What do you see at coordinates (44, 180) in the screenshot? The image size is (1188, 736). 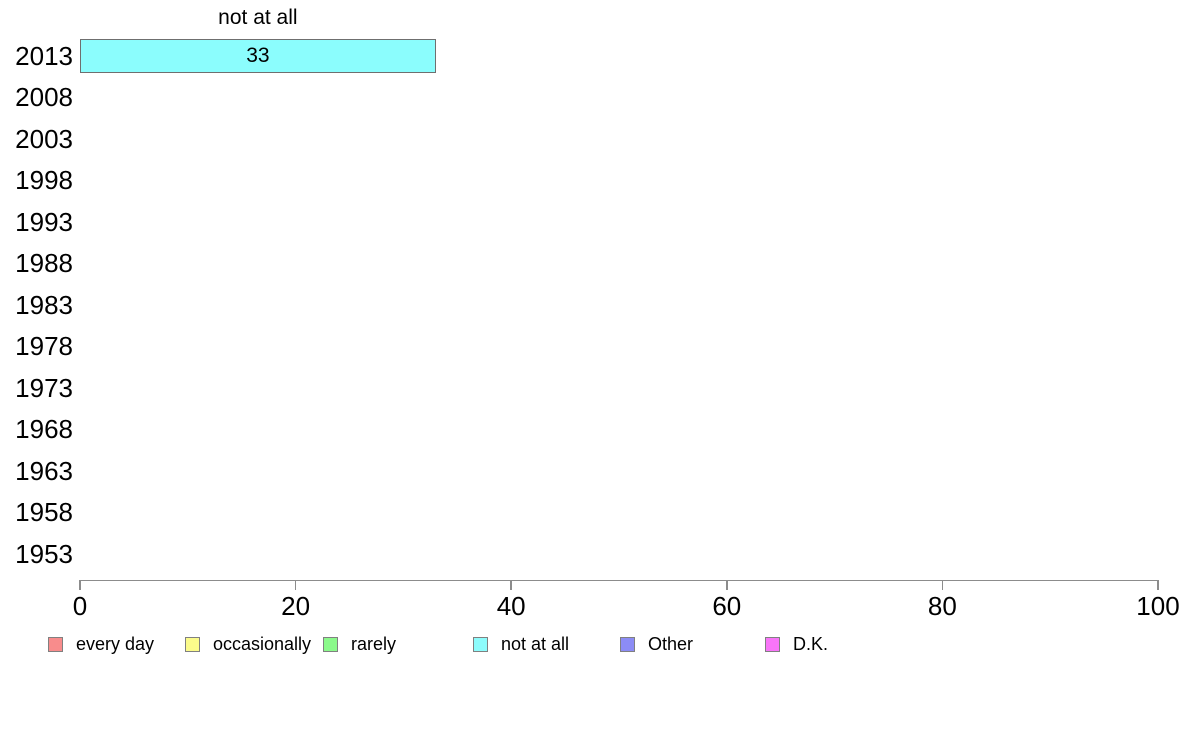 I see `y-axis-label: 1998` at bounding box center [44, 180].